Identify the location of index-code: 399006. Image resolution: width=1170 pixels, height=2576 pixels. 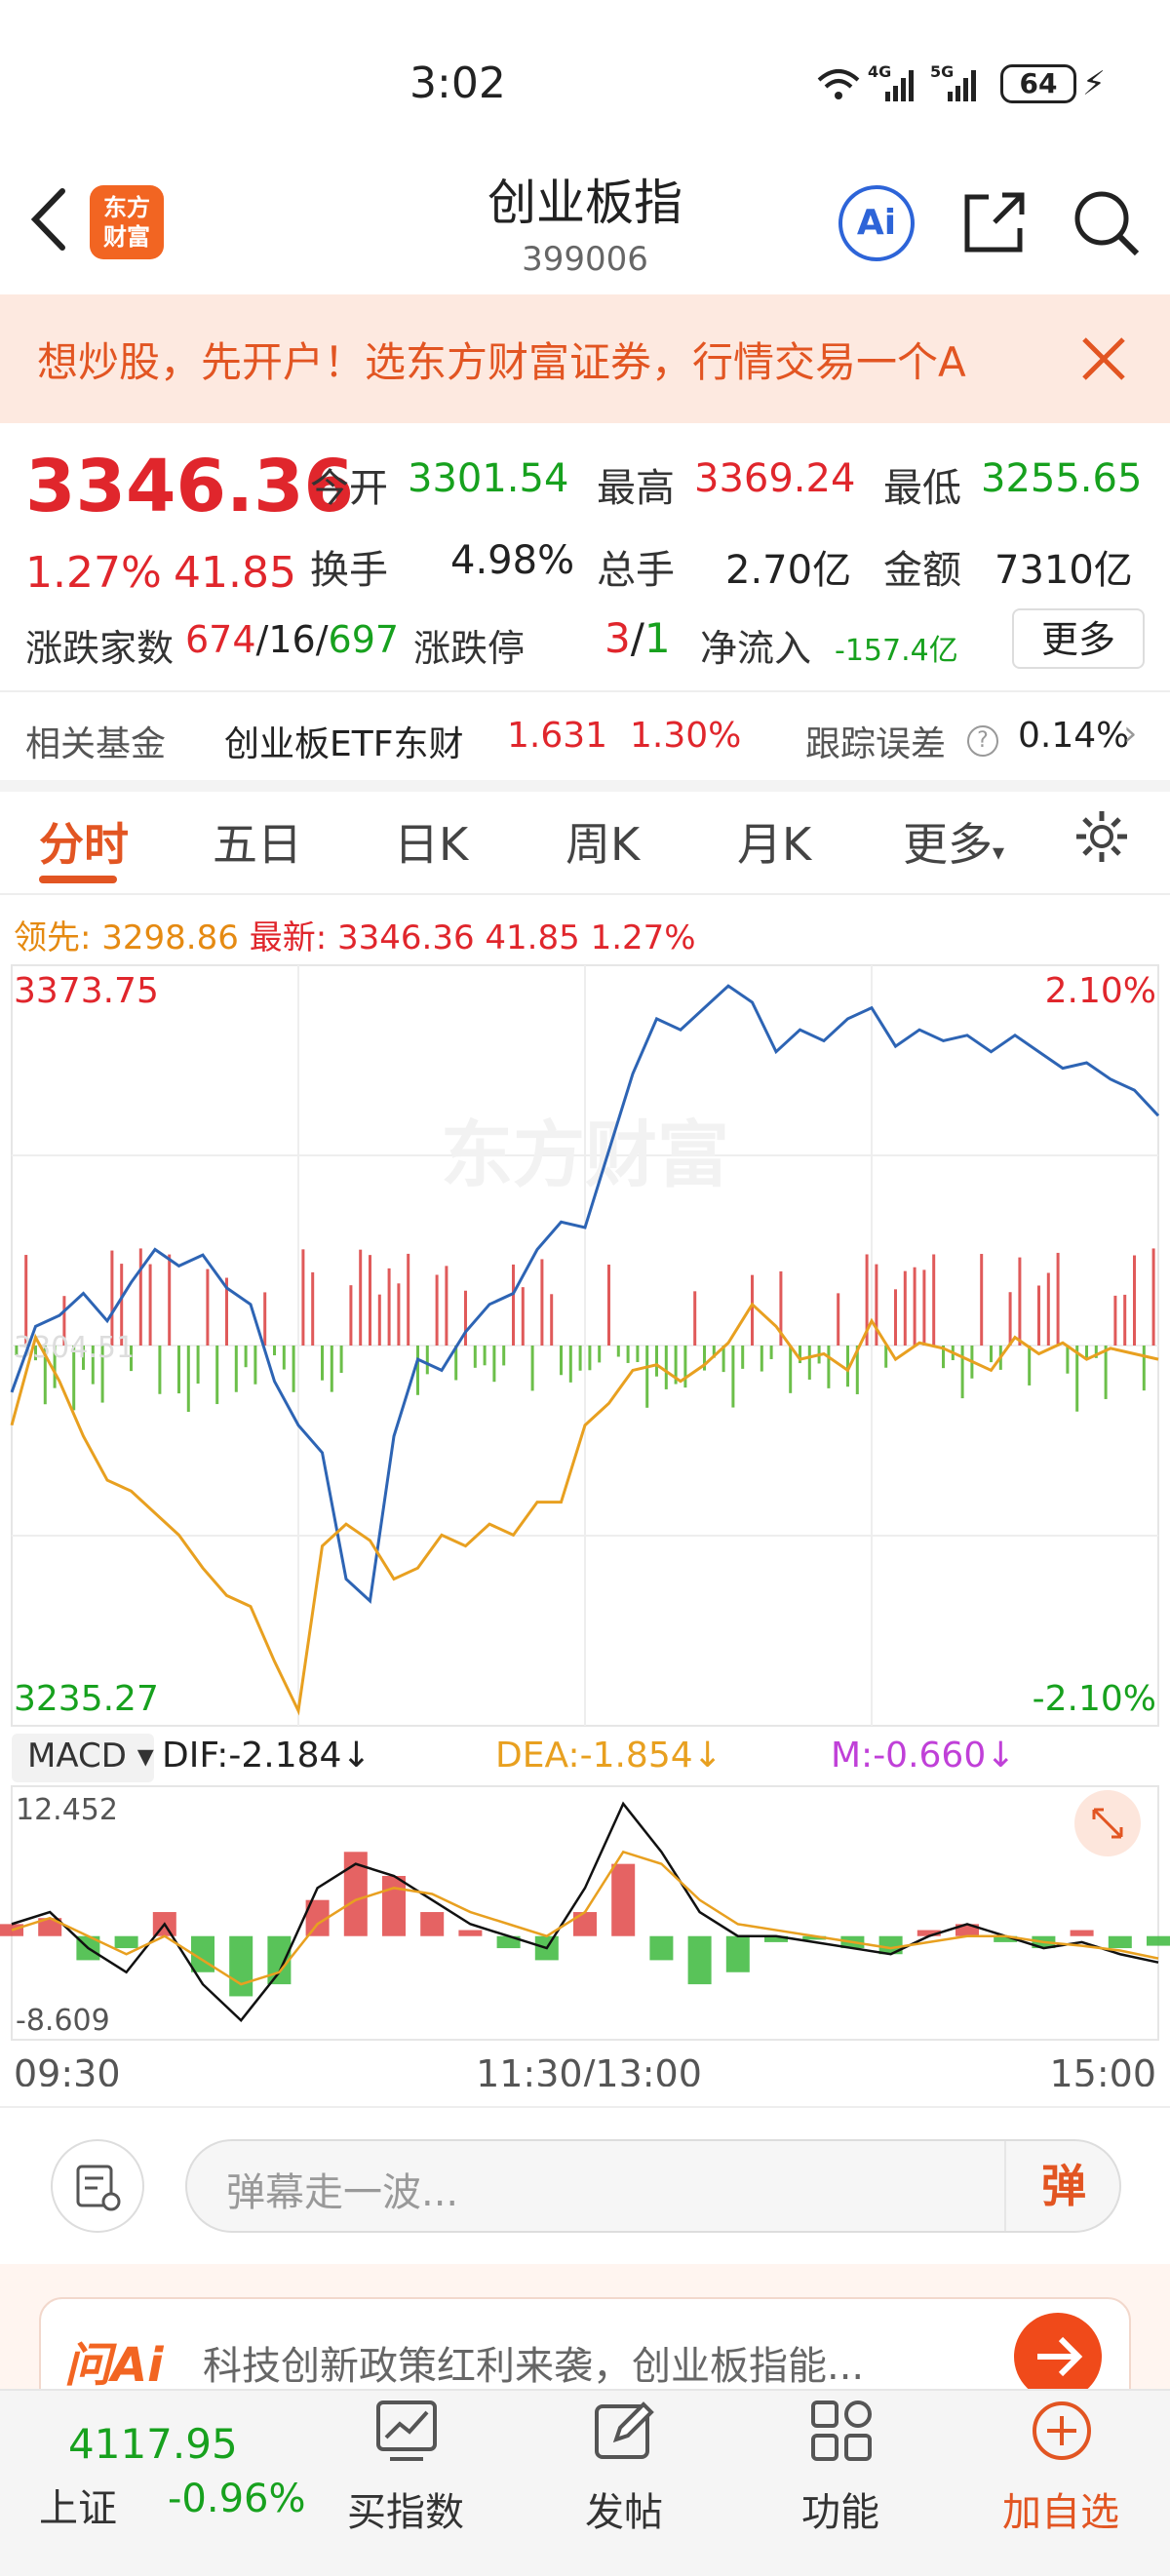
(585, 259).